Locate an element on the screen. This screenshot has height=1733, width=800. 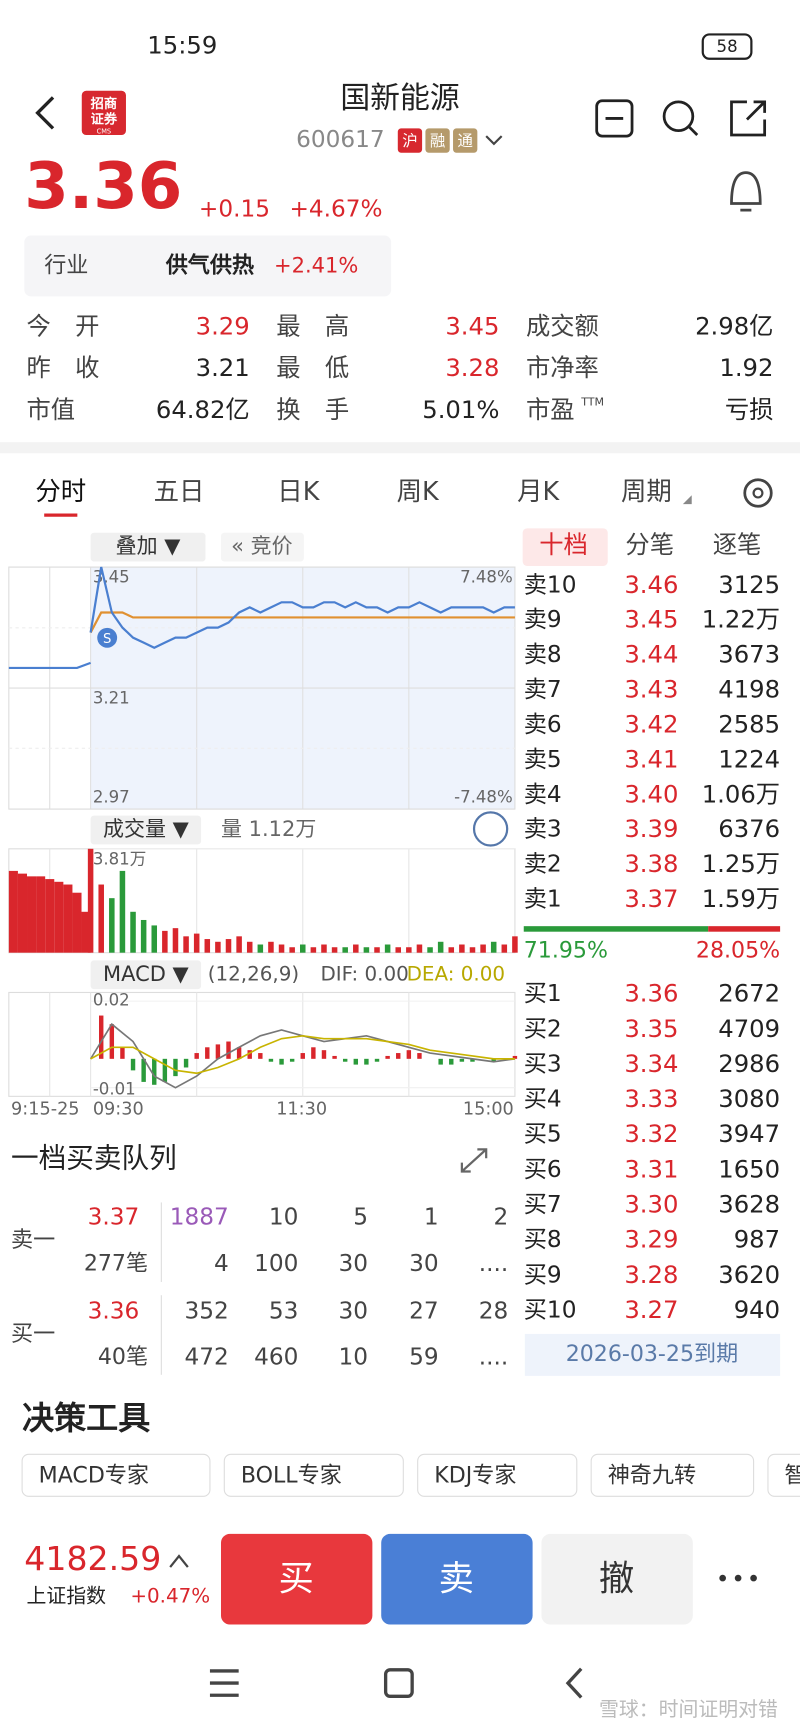
book-level: 卖4 is located at coordinates (543, 794).